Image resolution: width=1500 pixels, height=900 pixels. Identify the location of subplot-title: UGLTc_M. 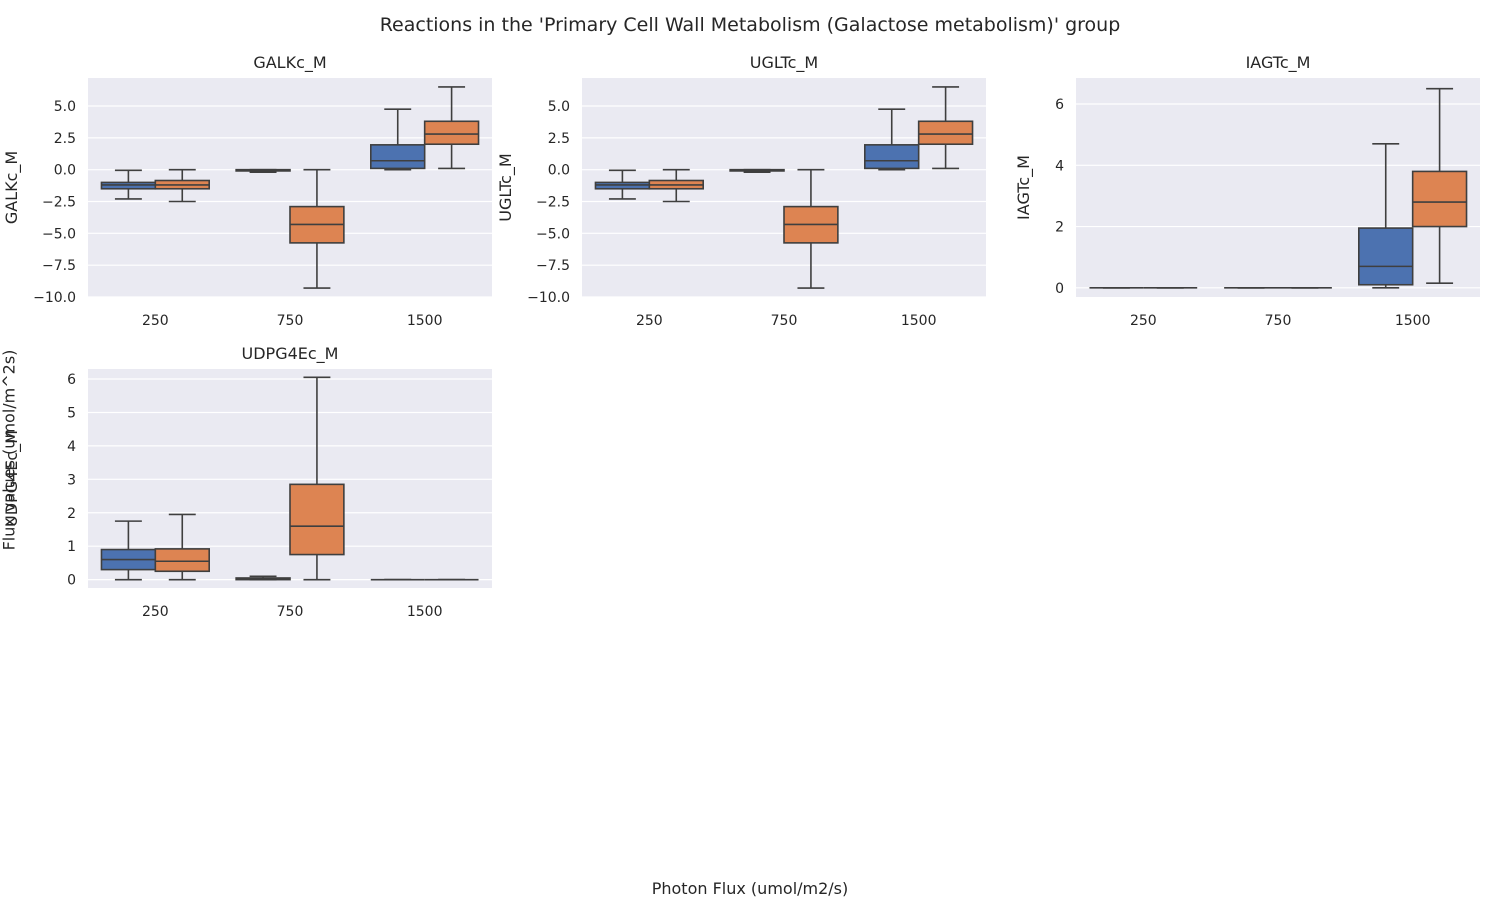
(784, 63).